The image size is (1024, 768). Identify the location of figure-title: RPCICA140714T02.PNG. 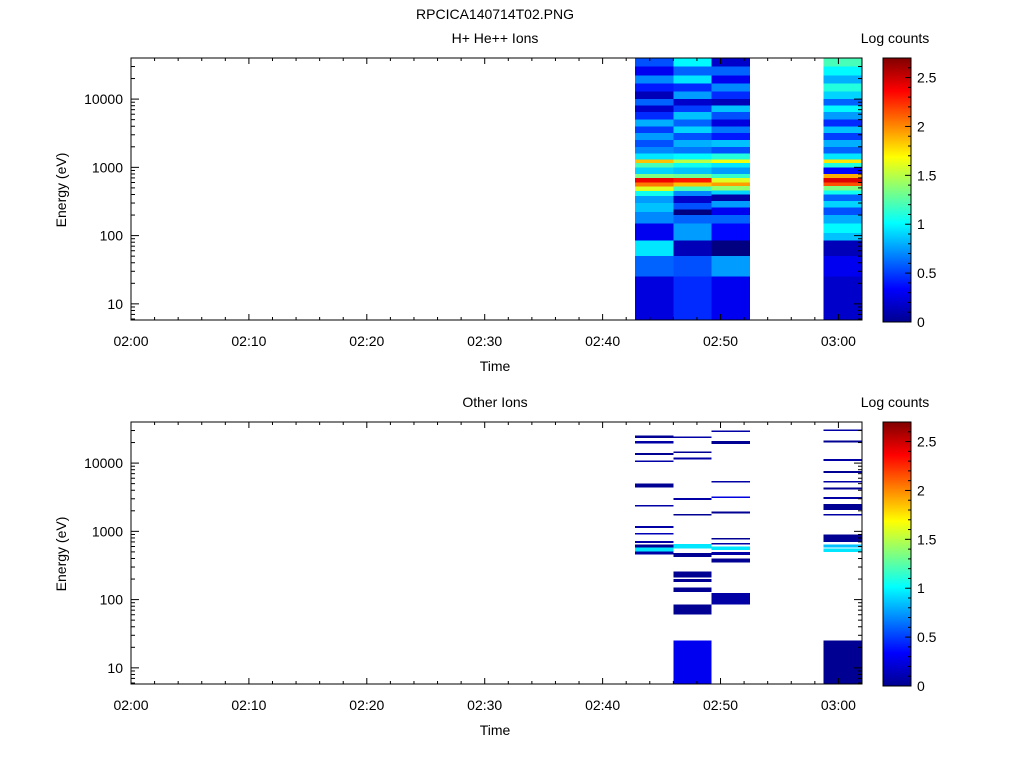
(495, 14).